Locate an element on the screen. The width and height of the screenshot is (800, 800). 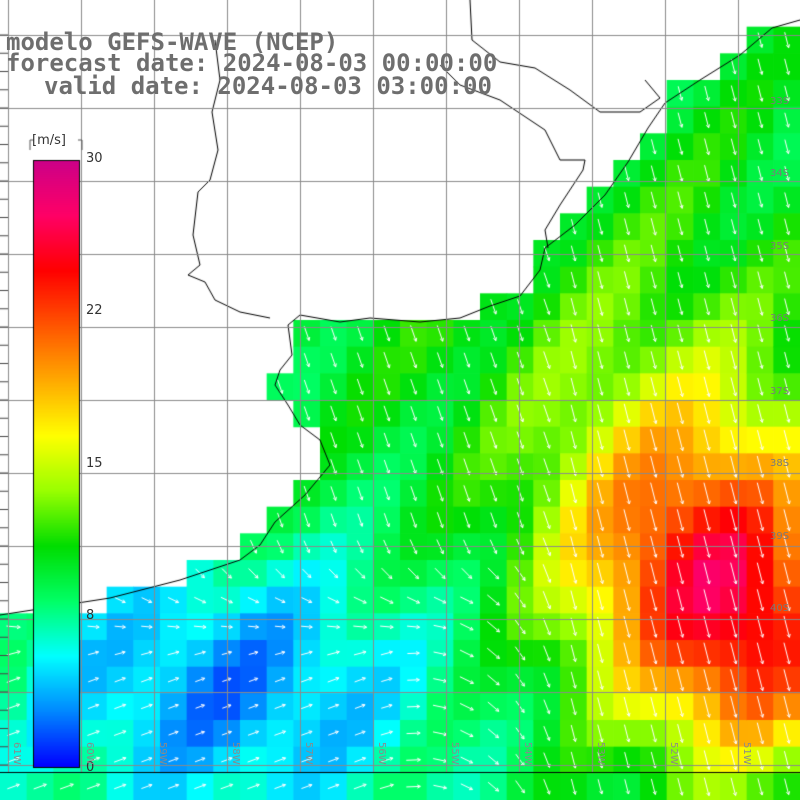
colorbar-tick-22: 22 is located at coordinates (94, 310).